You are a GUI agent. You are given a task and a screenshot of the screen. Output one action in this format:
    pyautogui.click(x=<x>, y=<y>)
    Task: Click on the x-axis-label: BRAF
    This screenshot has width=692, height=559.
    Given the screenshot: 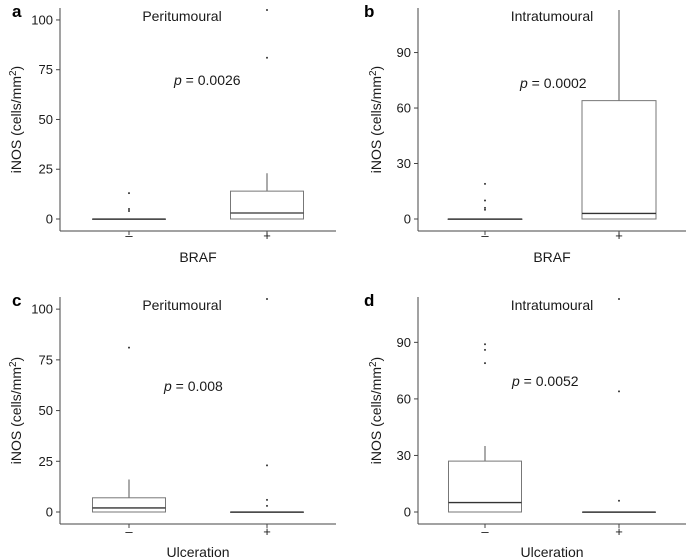 What is the action you would take?
    pyautogui.click(x=551, y=257)
    